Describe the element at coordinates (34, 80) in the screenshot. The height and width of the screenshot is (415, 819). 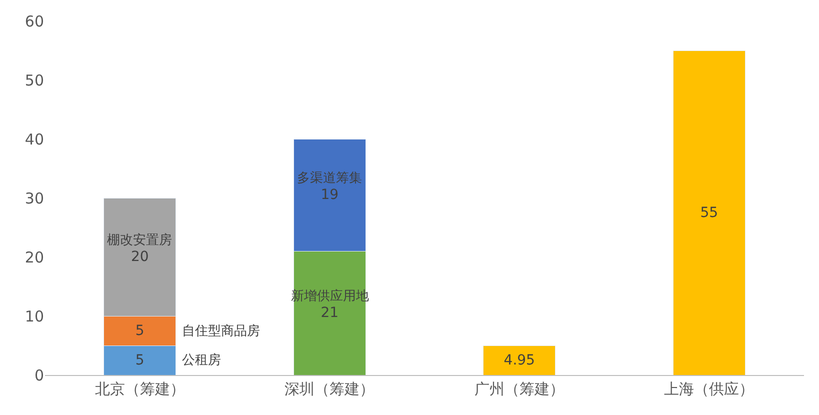
I see `y-tick-label: 50` at that location.